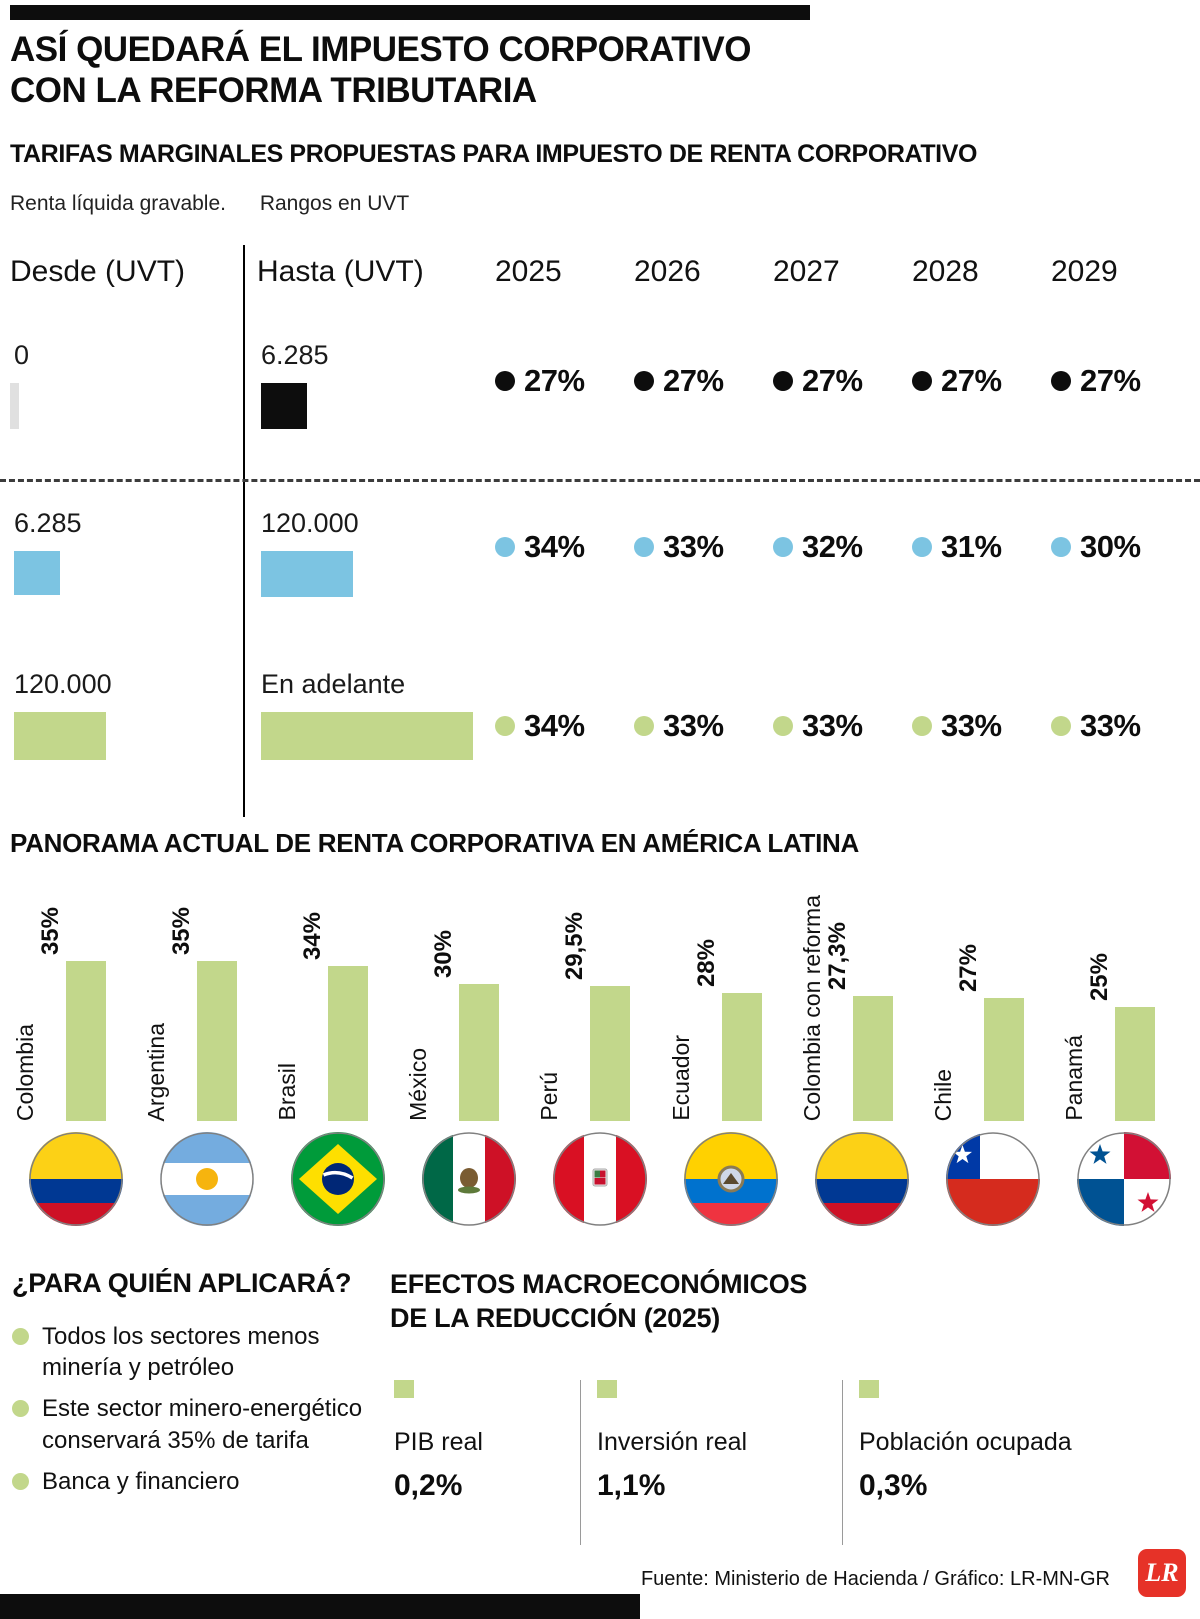  What do you see at coordinates (600, 1179) in the screenshot?
I see `latam-flag-row` at bounding box center [600, 1179].